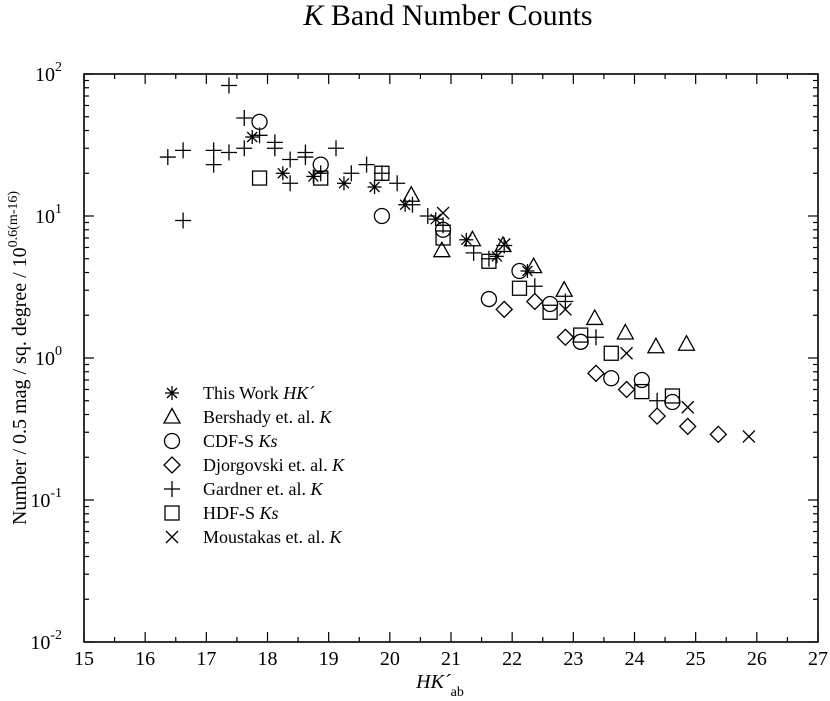 The height and width of the screenshot is (701, 830). I want to click on x-tick-label: 23, so click(573, 659).